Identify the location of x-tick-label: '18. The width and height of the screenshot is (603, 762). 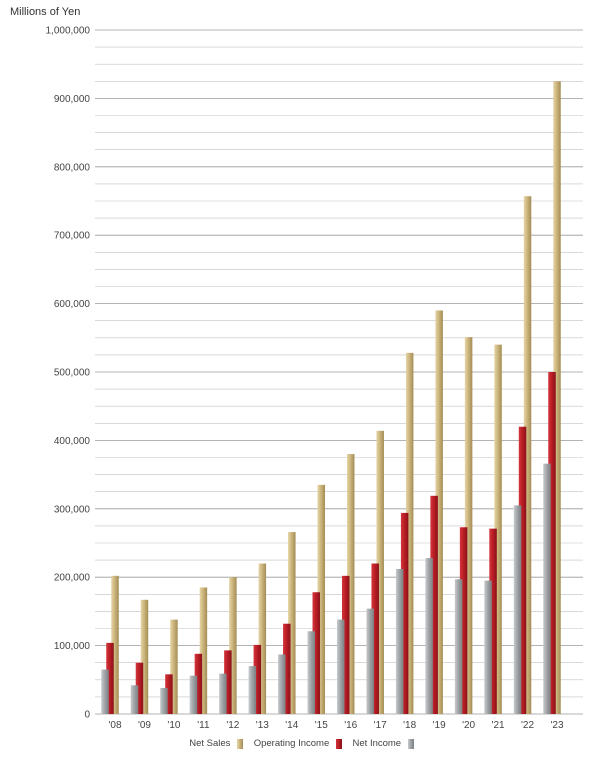
(409, 725).